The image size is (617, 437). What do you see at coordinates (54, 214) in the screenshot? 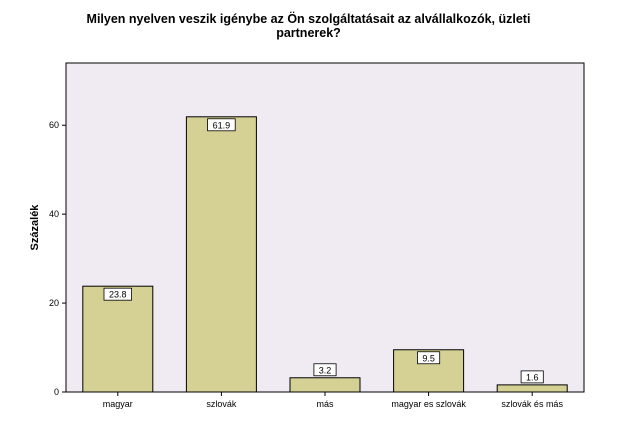
I see `y-tick-label: 40` at bounding box center [54, 214].